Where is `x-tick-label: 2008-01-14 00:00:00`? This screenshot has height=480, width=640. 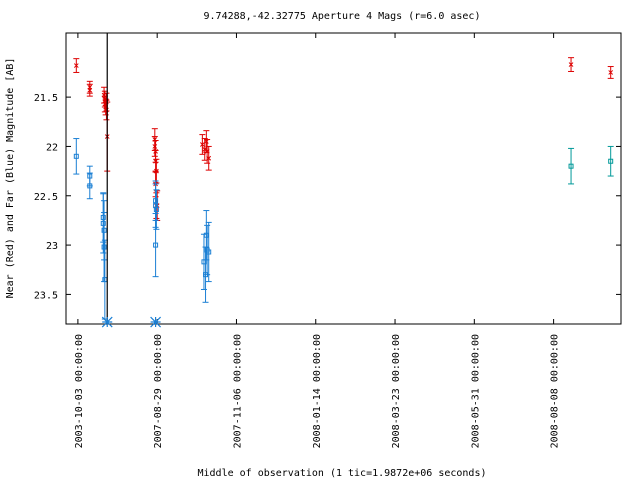
x-tick-label: 2008-01-14 00:00:00 is located at coordinates (317, 391).